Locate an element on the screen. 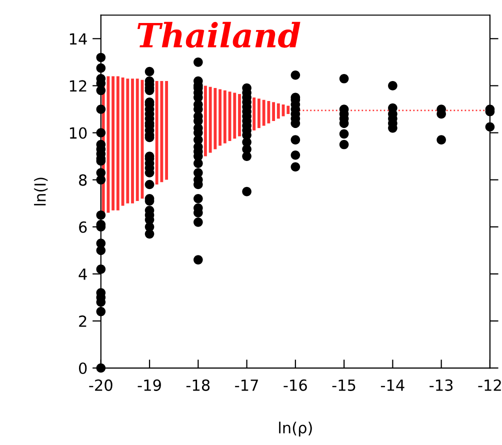  x-tick-label: -15 is located at coordinates (344, 385).